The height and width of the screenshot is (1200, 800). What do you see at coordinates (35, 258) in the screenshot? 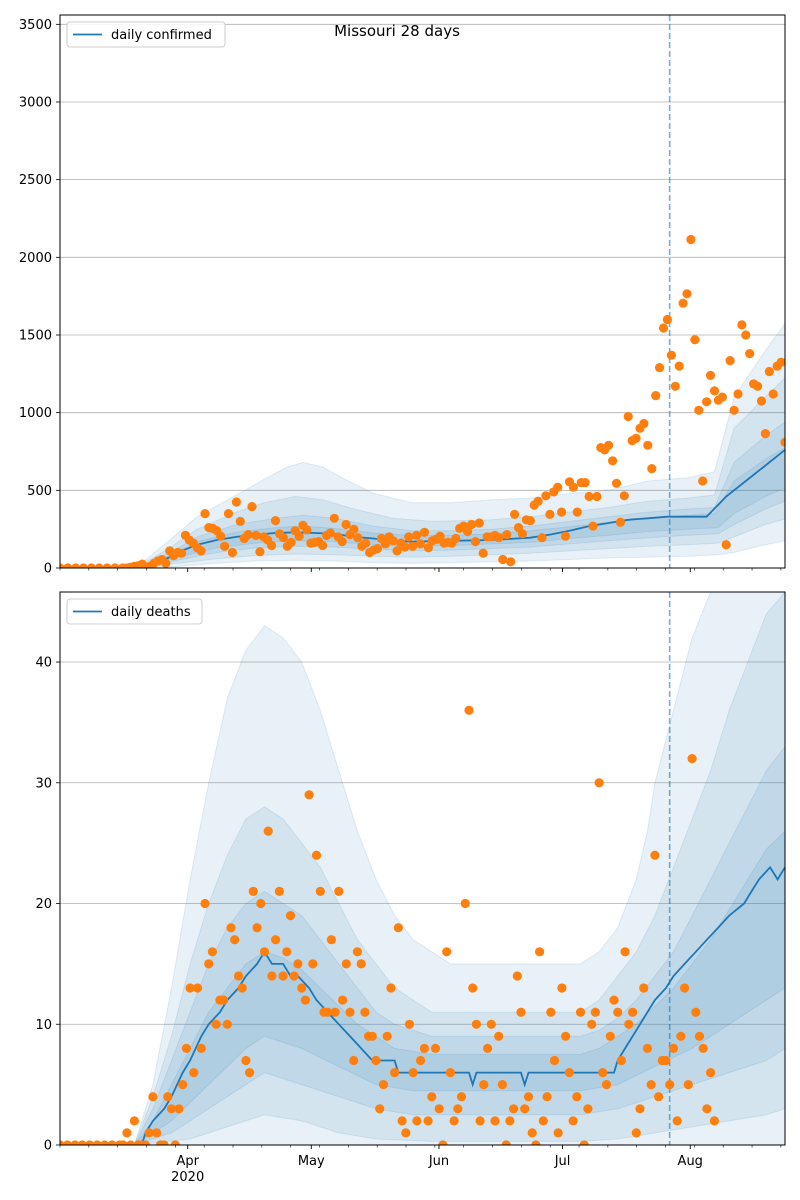
I see `y-tick-label: 2000` at bounding box center [35, 258].